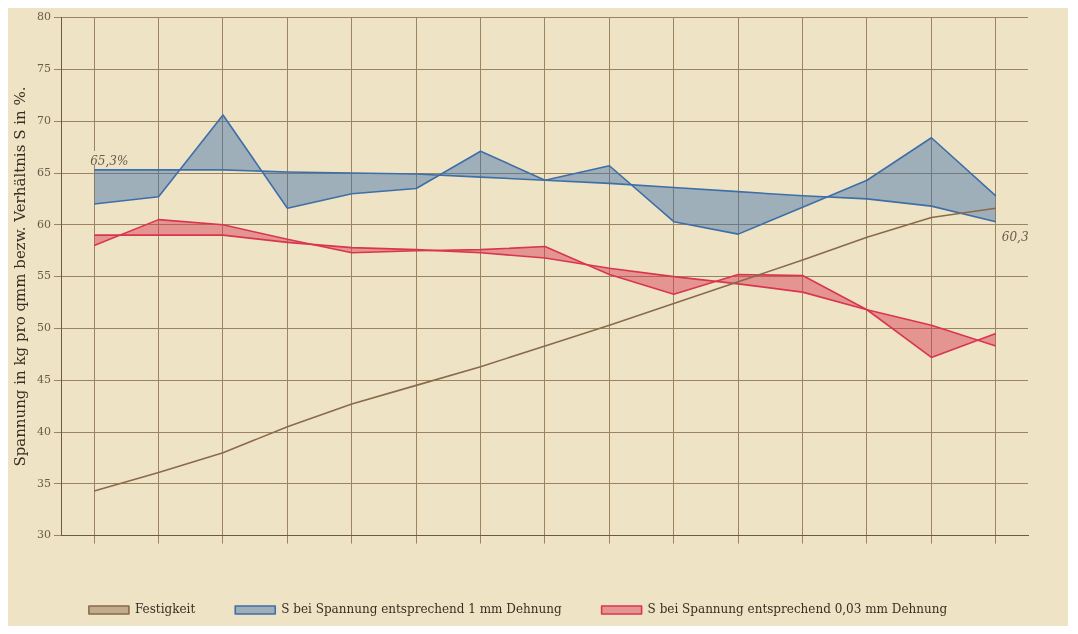 Image resolution: width=1078 pixels, height=634 pixels. Describe the element at coordinates (797, 609) in the screenshot. I see `legend-label: S bei Spannung entsprechend 0,03 mm Dehnung` at that location.